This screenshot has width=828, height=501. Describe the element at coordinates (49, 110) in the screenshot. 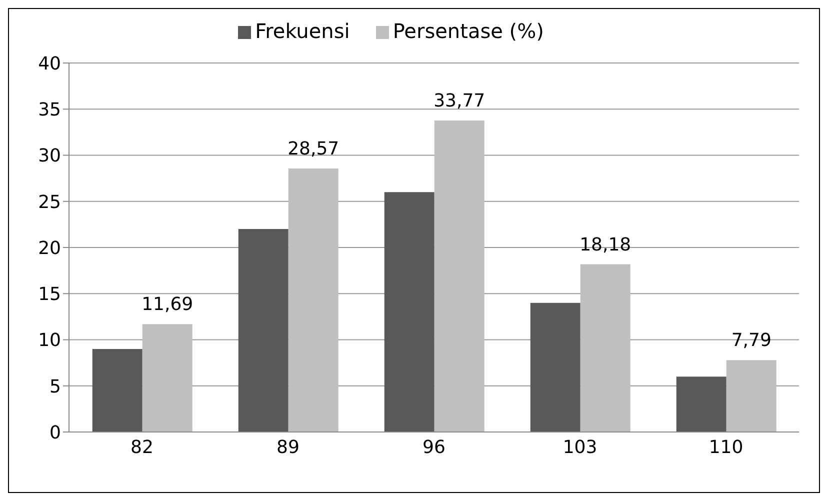

I see `y-tick-label: 35` at that location.